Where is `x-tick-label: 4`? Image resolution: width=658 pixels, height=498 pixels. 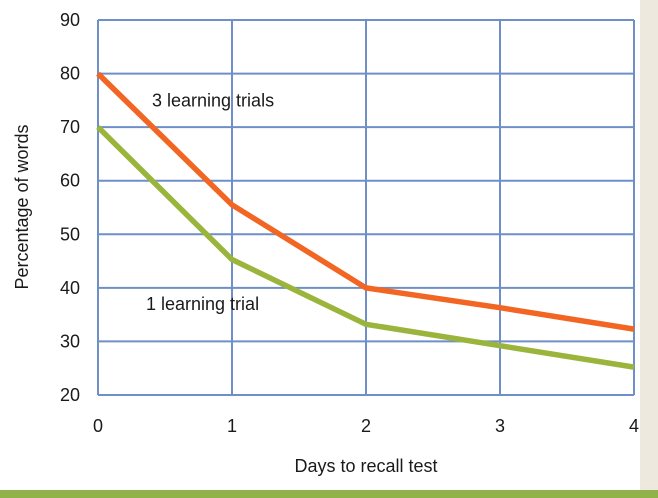 x-tick-label: 4 is located at coordinates (634, 426).